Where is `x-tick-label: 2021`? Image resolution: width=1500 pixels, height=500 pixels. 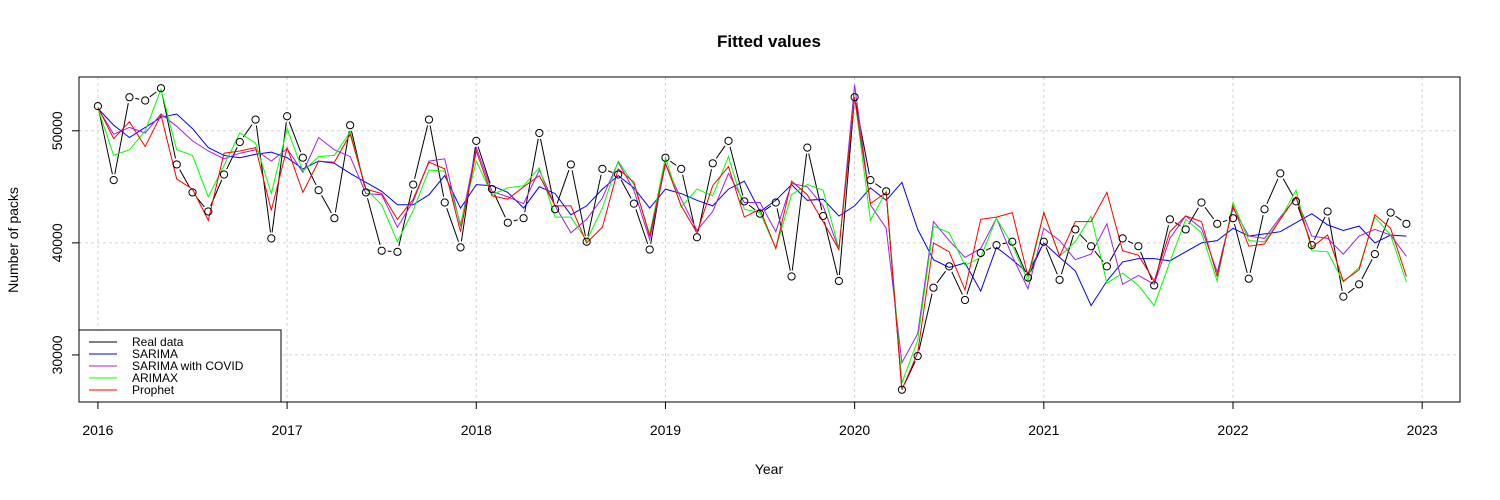 x-tick-label: 2021 is located at coordinates (1043, 430).